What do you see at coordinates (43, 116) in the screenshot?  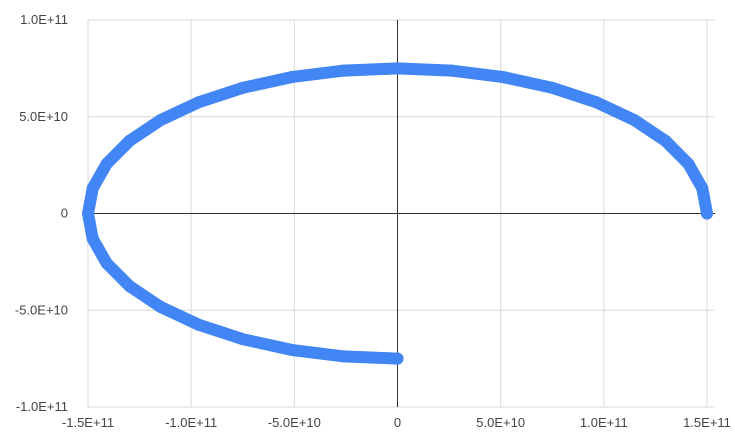 I see `y-tick-label: 5.0E+10` at bounding box center [43, 116].